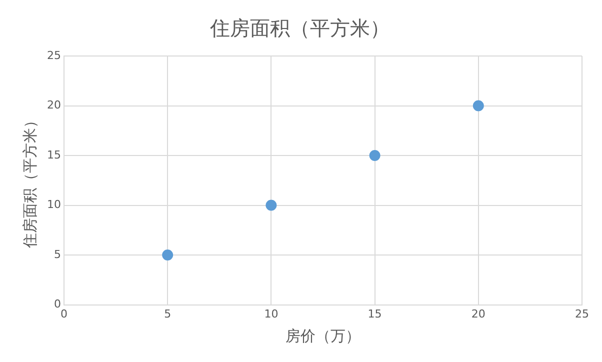 Image resolution: width=602 pixels, height=362 pixels. What do you see at coordinates (29, 180) in the screenshot?
I see `y-axis-title: 住房面积（平方米）` at bounding box center [29, 180].